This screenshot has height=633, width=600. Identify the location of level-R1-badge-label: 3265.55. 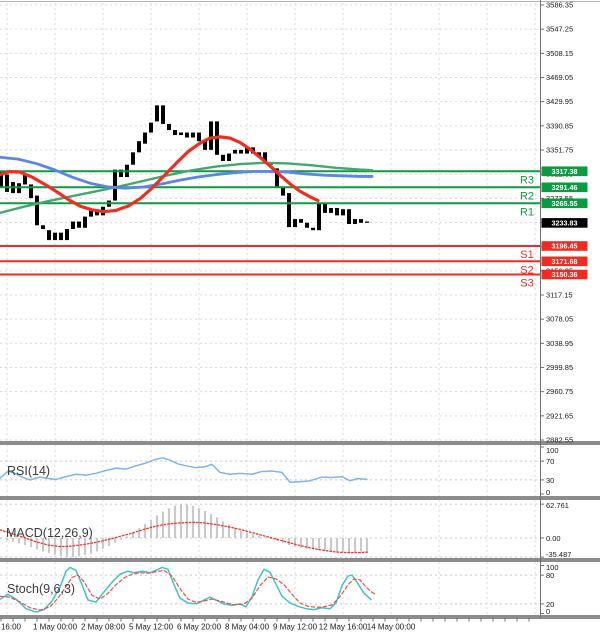
(565, 203).